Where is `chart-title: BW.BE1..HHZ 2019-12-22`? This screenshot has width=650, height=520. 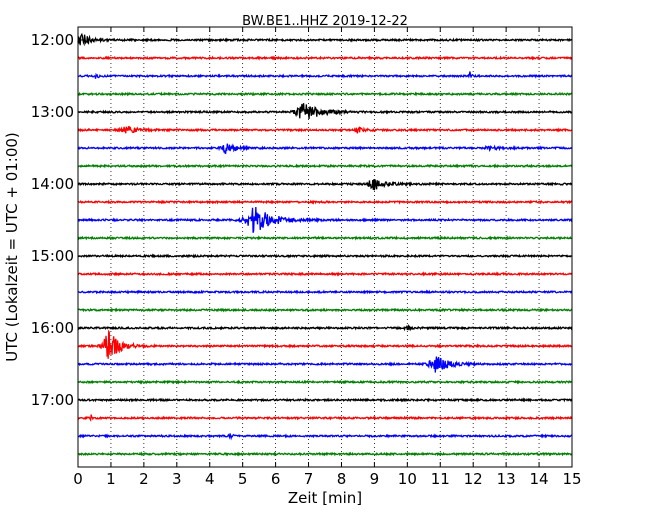 chart-title: BW.BE1..HHZ 2019-12-22 is located at coordinates (325, 21).